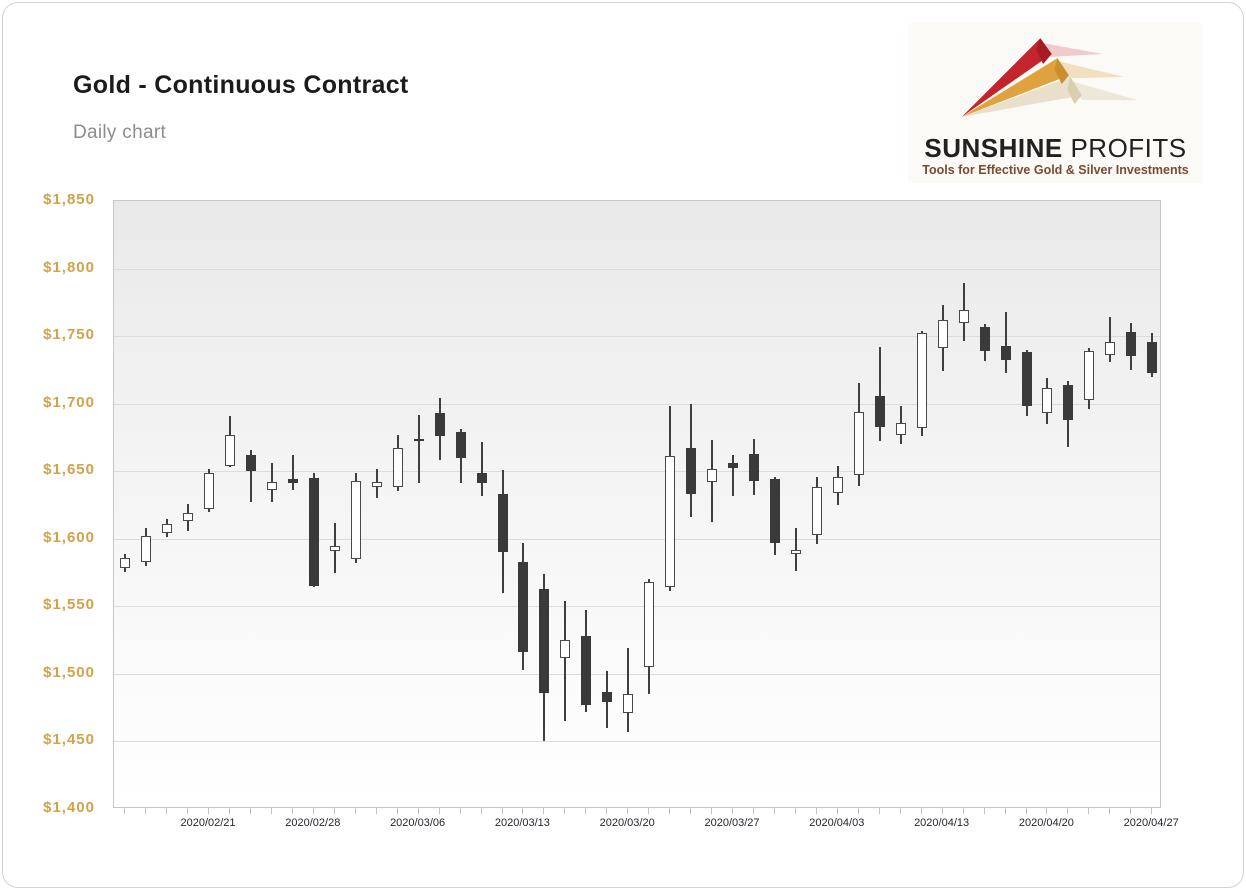  I want to click on candle-2020/02/17, so click(125, 563).